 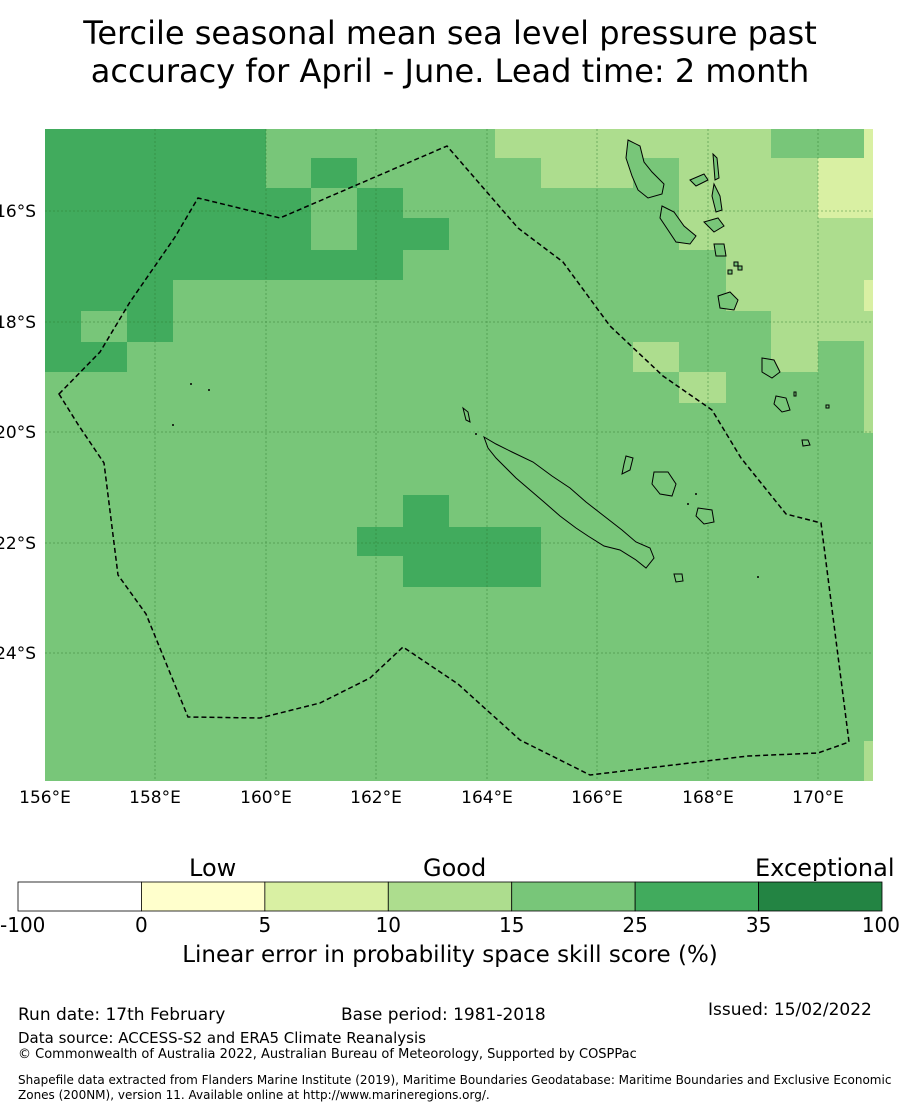 I want to click on vanuatu-pentecost, so click(x=717, y=197).